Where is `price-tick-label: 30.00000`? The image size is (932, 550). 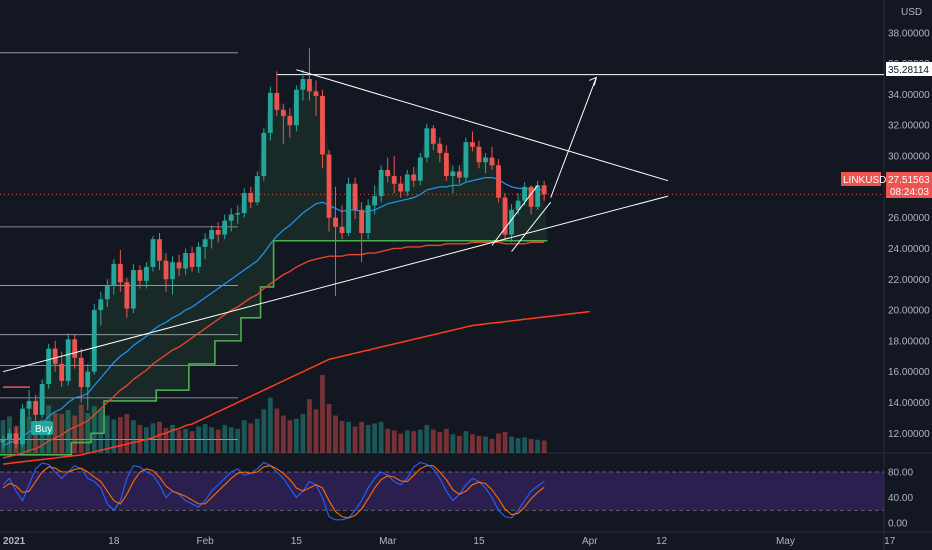
price-tick-label: 30.00000 is located at coordinates (909, 157).